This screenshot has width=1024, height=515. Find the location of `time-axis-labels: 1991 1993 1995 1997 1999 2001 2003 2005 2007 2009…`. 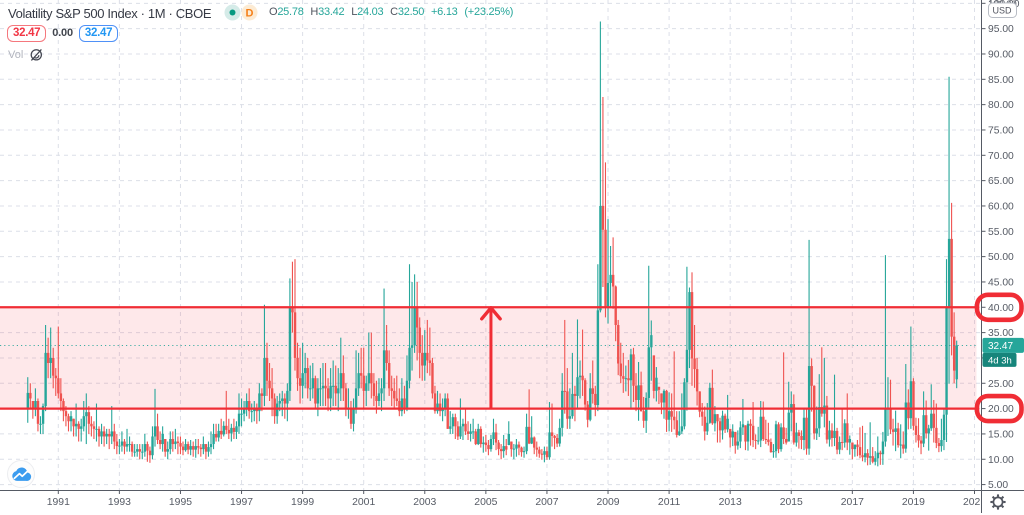

time-axis-labels: 1991 1993 1995 1997 1999 2001 2003 2005 2007 2009… is located at coordinates (517, 499).